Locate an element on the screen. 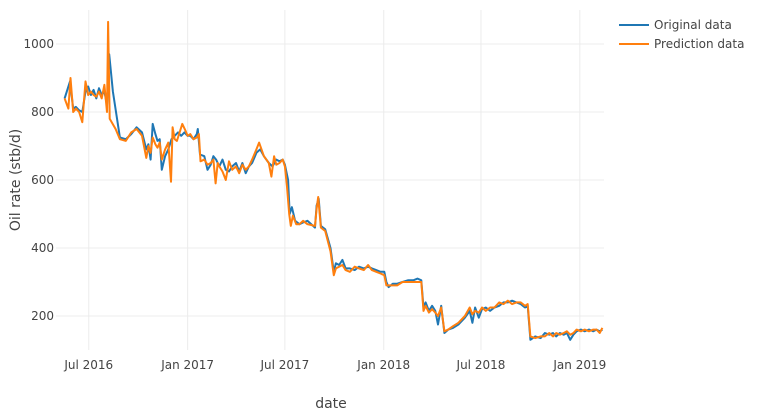  x-tick-label: Jul 2016 is located at coordinates (88, 365).